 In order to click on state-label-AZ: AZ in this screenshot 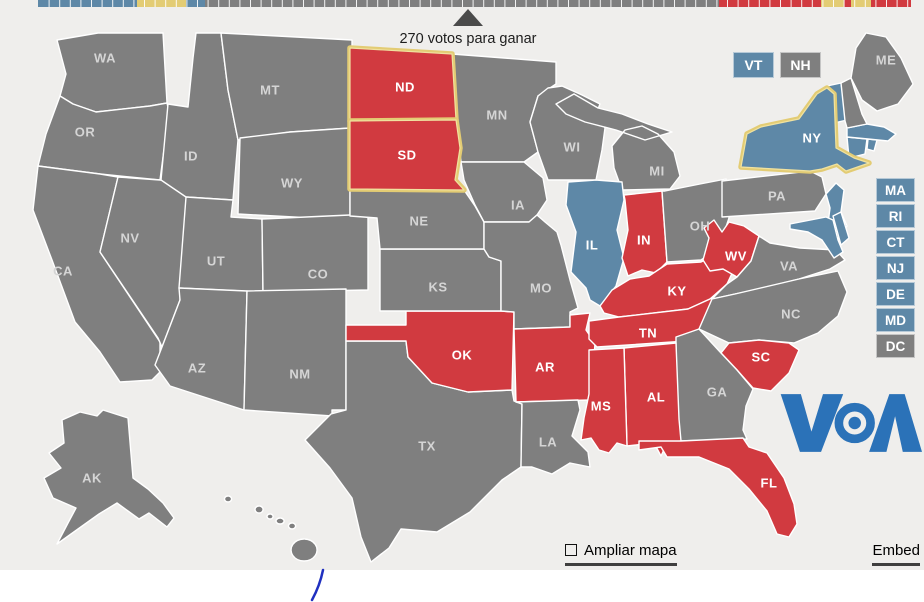, I will do `click(197, 367)`.